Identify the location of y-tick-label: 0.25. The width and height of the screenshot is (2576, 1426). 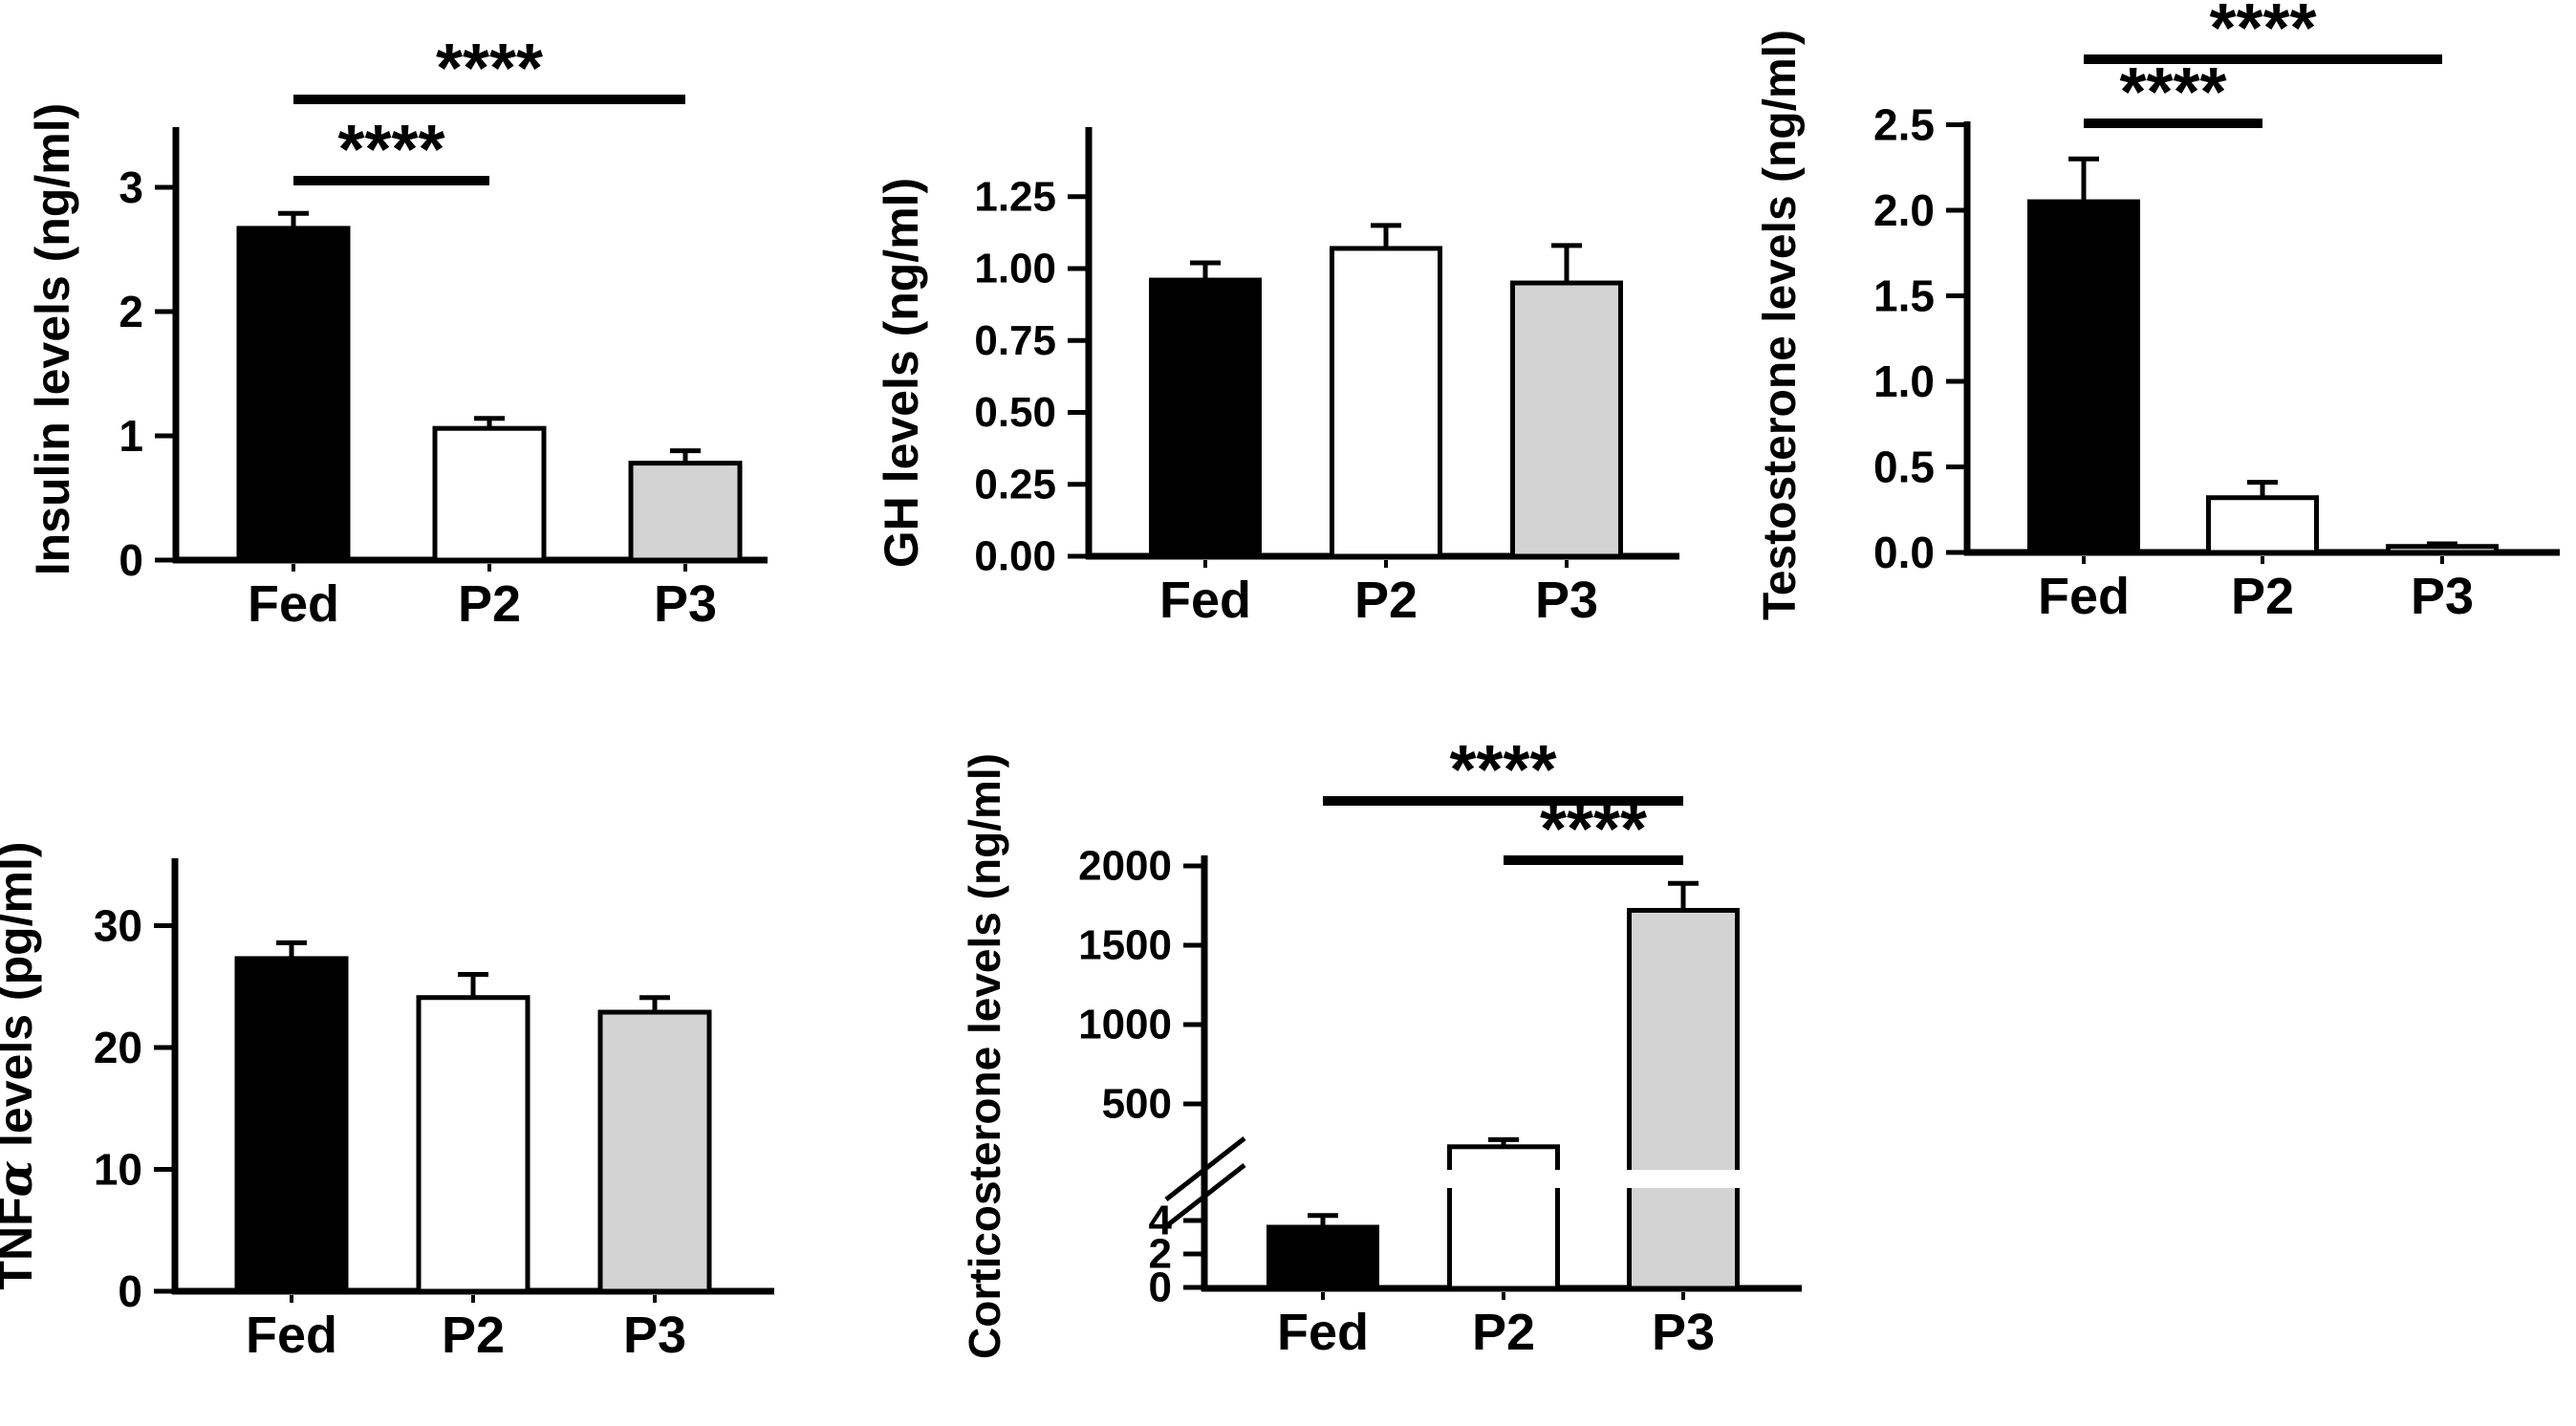
(1015, 484).